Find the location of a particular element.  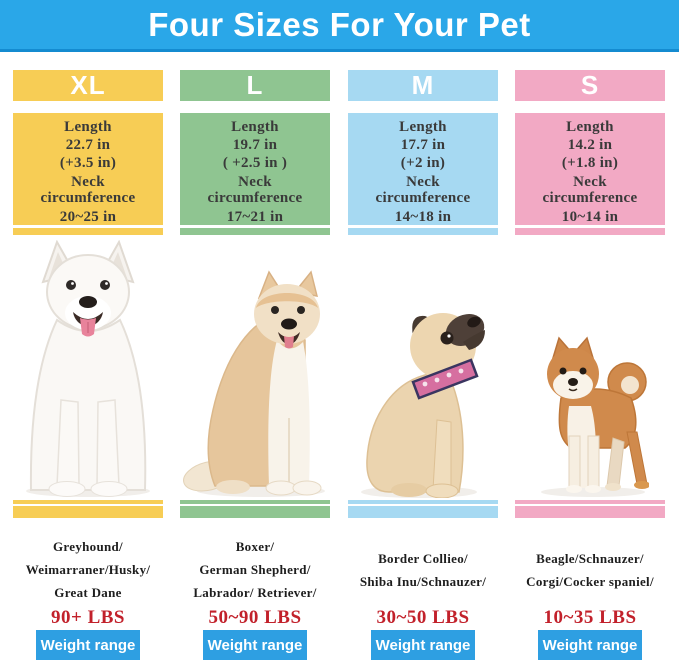

breed-line: German Shepherd/ is located at coordinates (255, 569).